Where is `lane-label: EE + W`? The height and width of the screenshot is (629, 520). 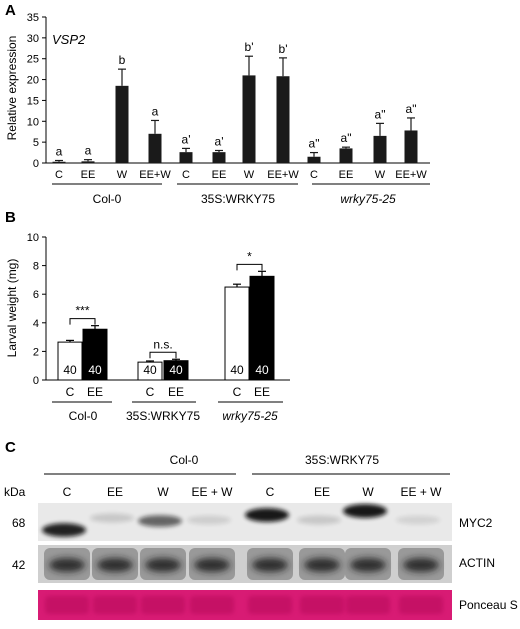
lane-label: EE + W is located at coordinates (212, 492).